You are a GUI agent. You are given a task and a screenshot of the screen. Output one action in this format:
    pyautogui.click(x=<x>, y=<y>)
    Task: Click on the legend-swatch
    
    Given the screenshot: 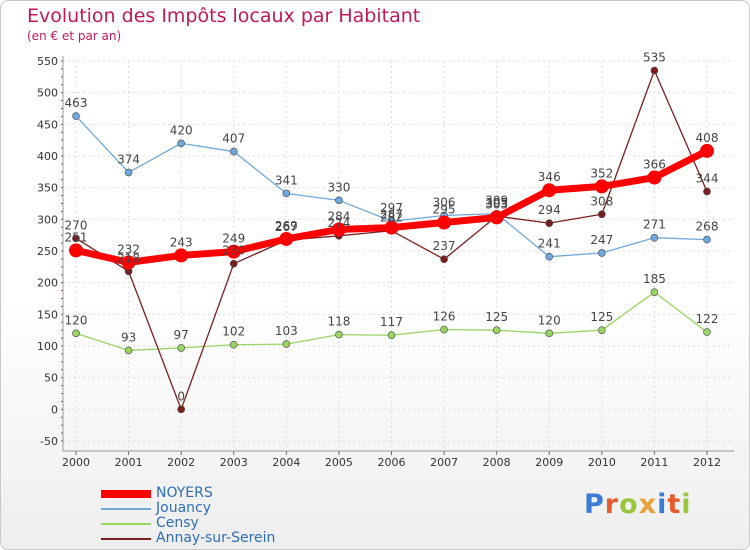 What is the action you would take?
    pyautogui.click(x=126, y=524)
    